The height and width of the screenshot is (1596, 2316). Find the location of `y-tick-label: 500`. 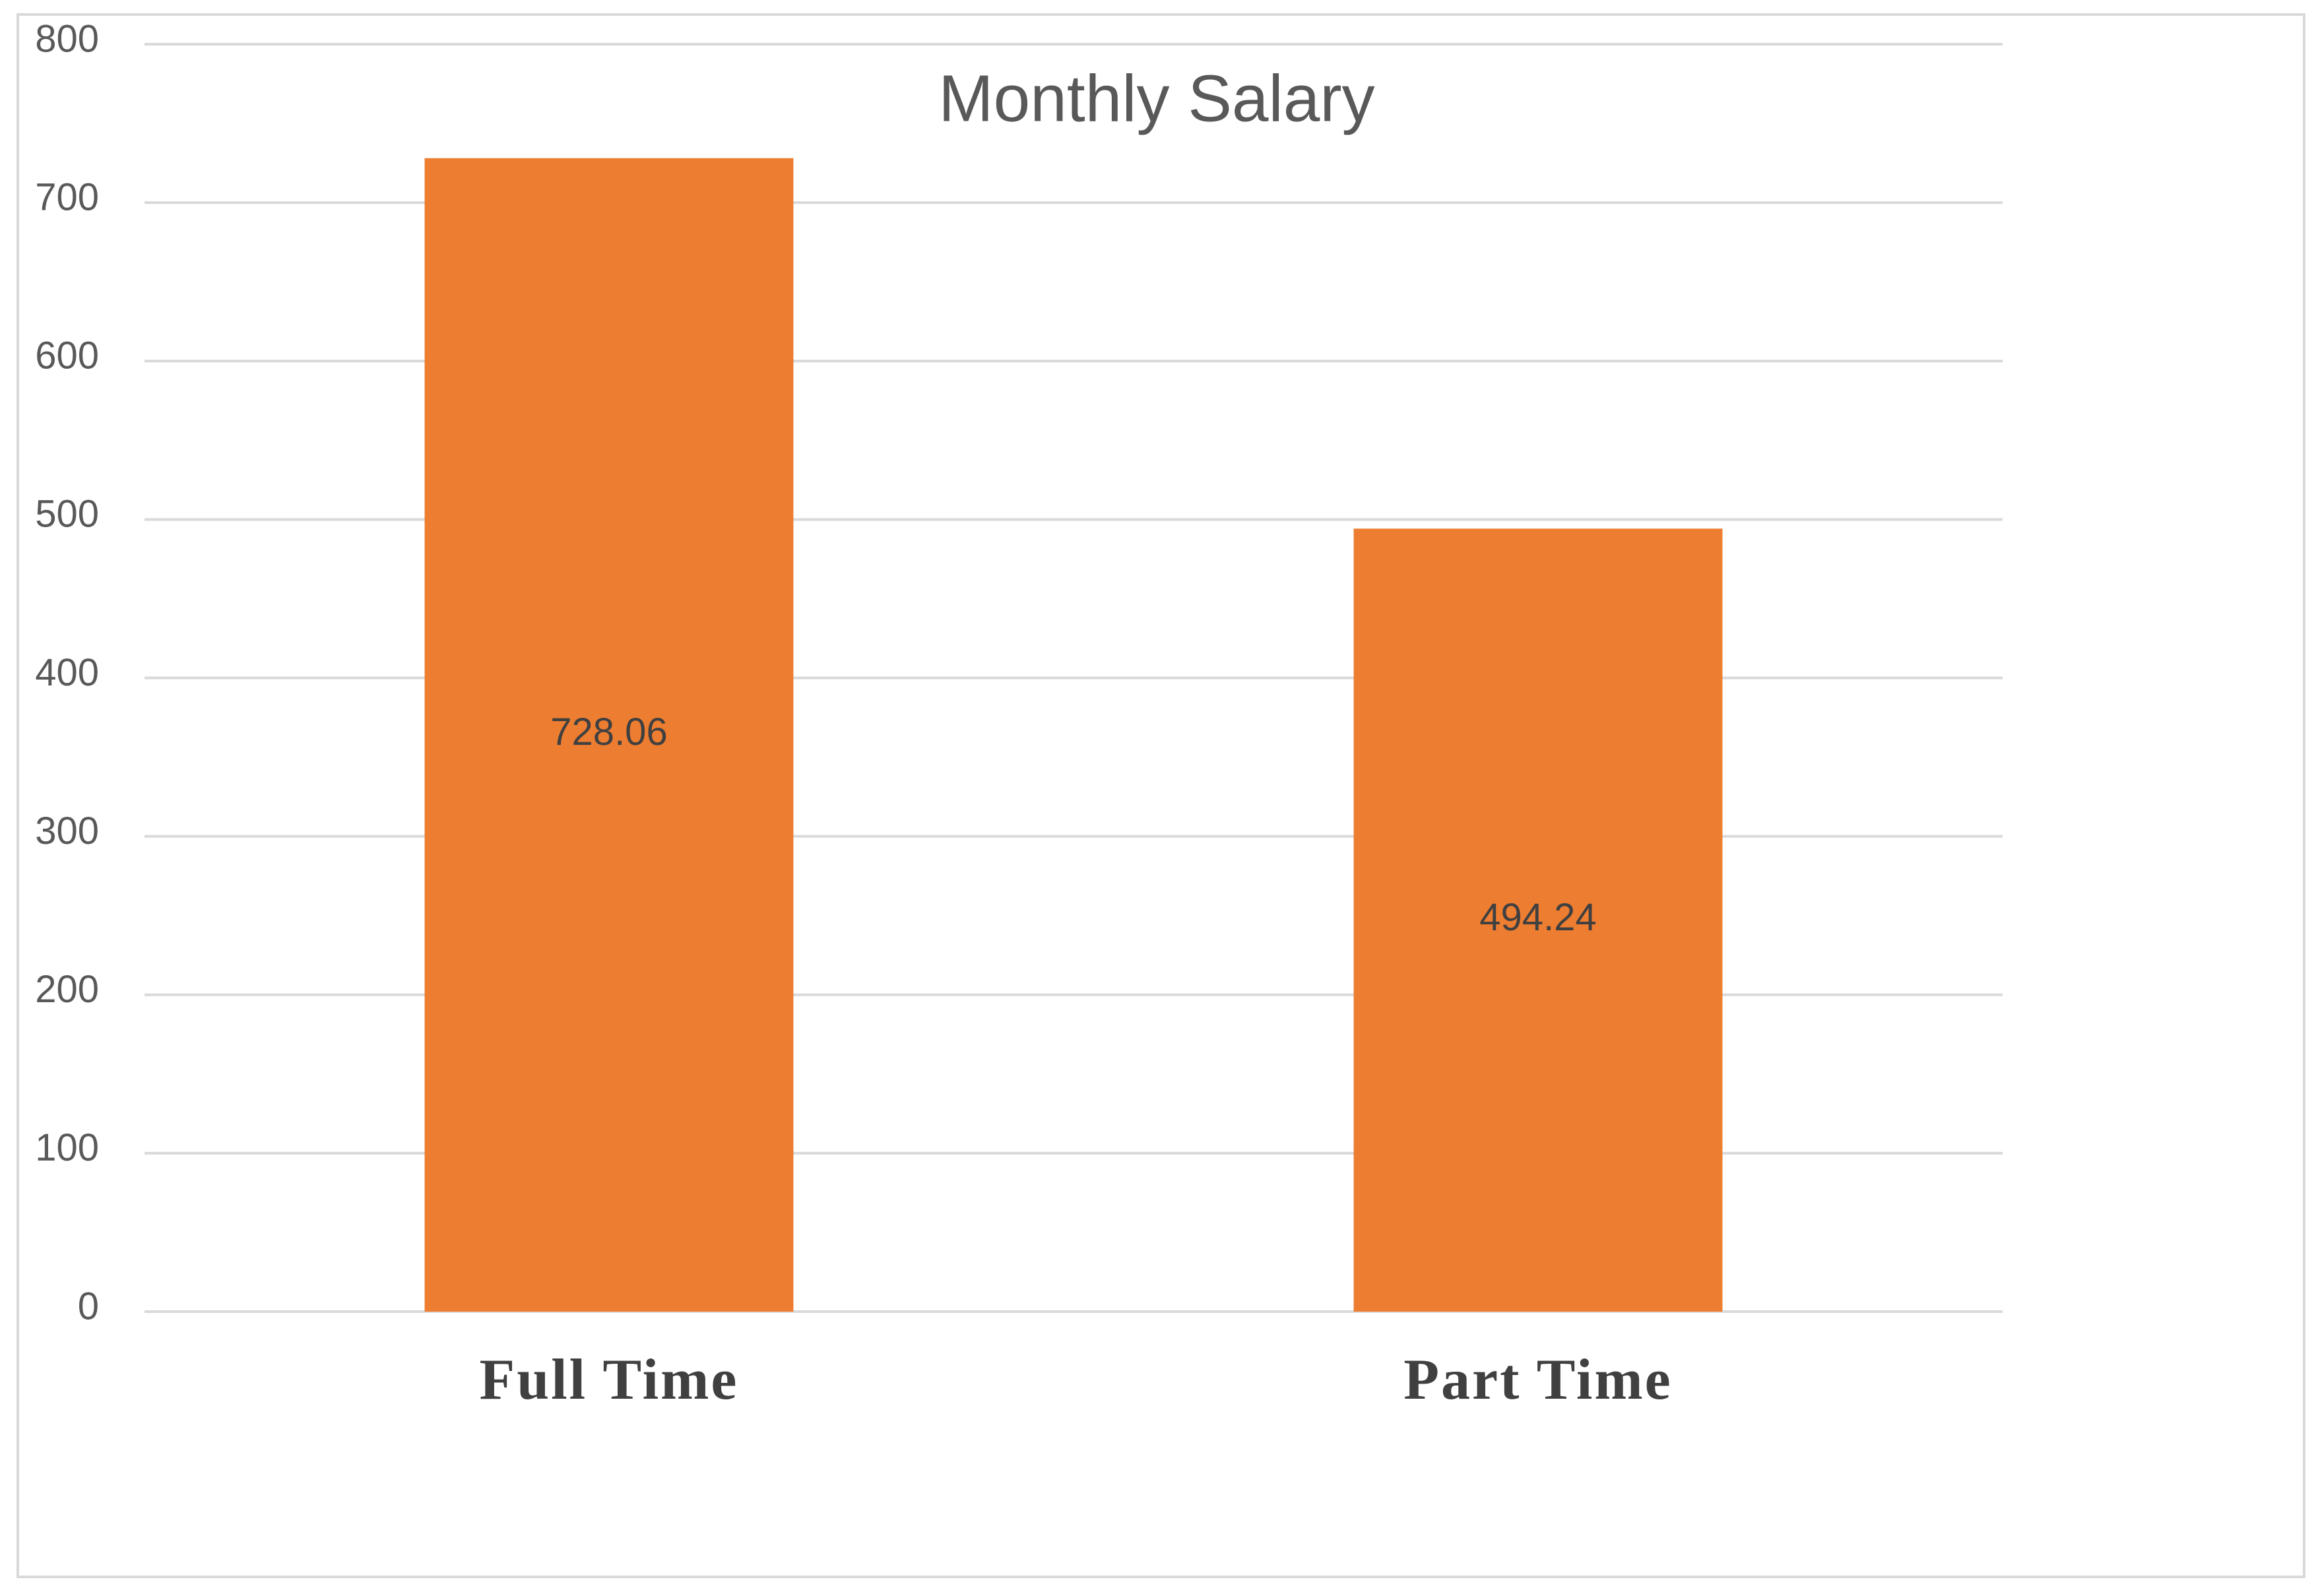

y-tick-label: 500 is located at coordinates (67, 514).